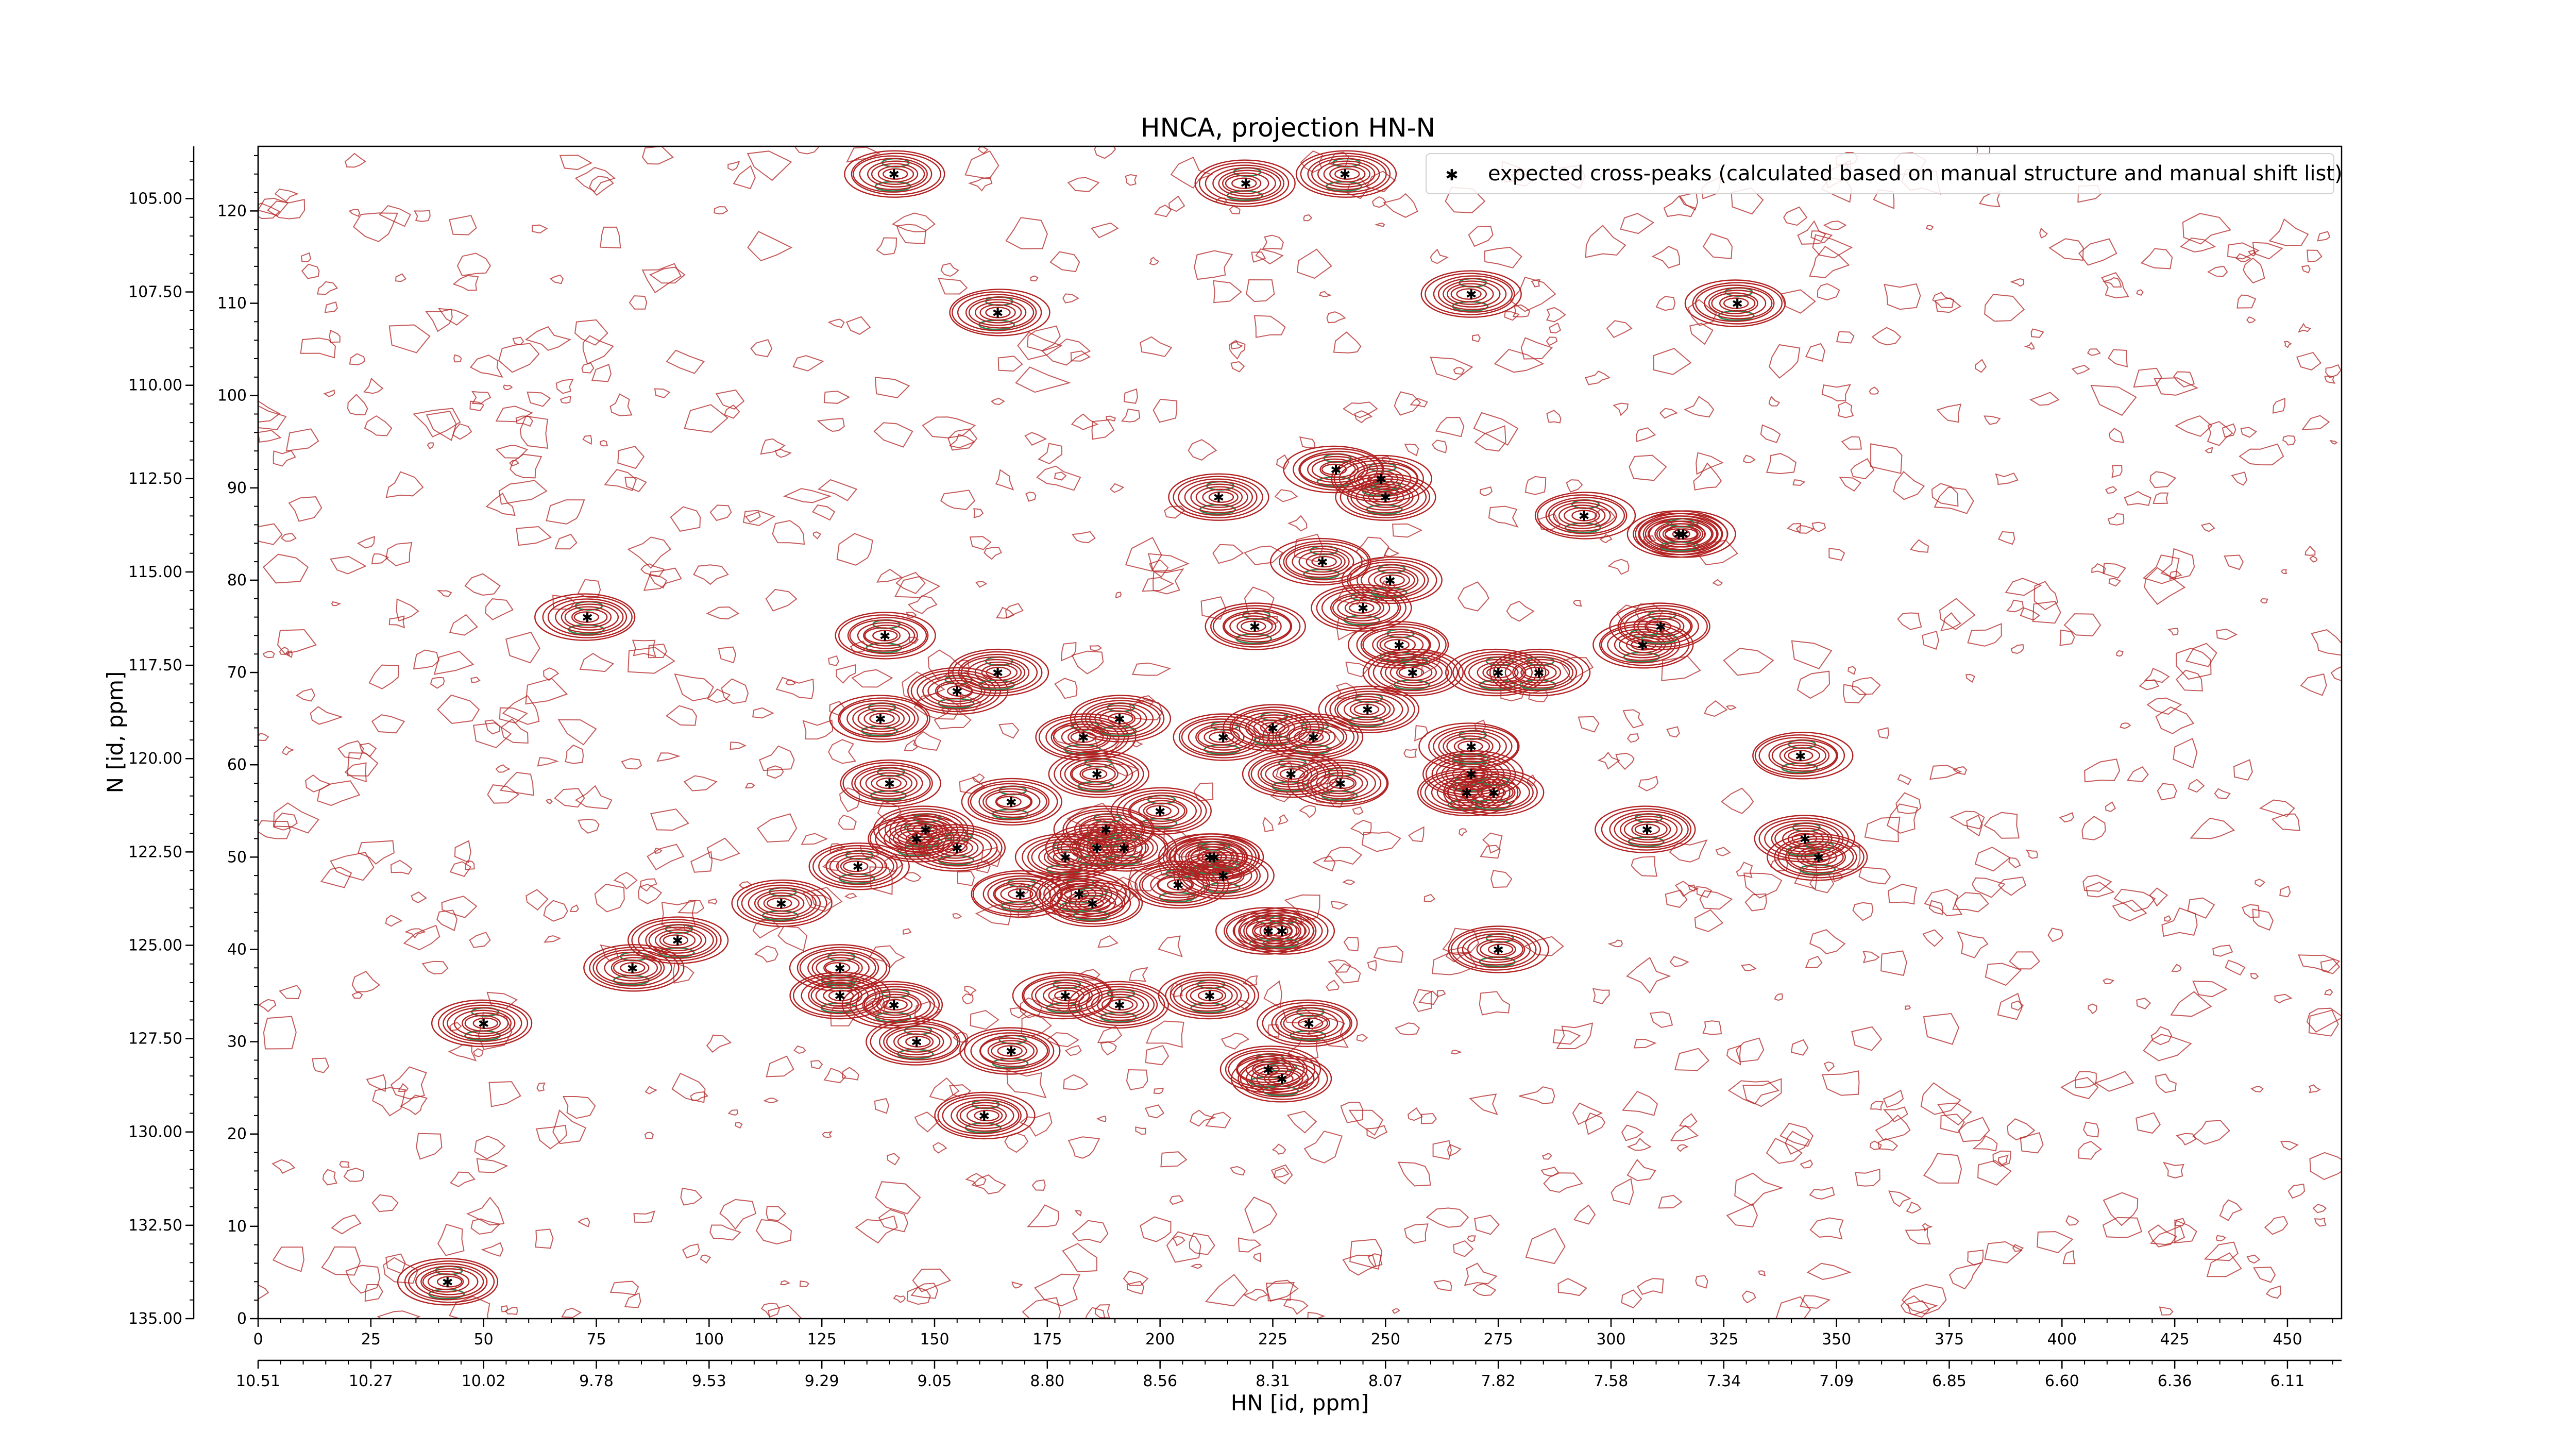  I want to click on x-ppm-tick-label: 9.05, so click(935, 1381).